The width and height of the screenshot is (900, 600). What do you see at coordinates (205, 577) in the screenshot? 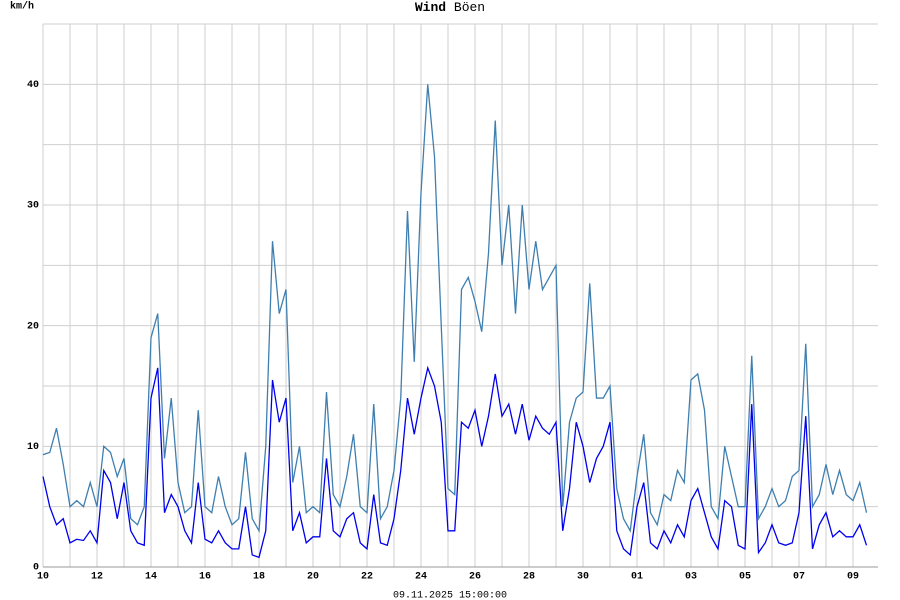
I see `x-tick-label: 16` at bounding box center [205, 577].